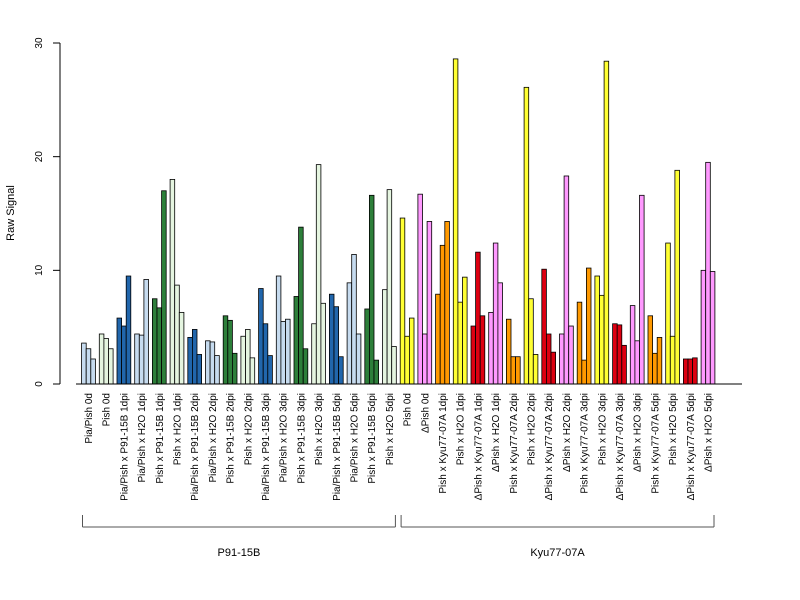  I want to click on x-tick-label-7: Pia/Pish x H2O 2dpi, so click(213, 438).